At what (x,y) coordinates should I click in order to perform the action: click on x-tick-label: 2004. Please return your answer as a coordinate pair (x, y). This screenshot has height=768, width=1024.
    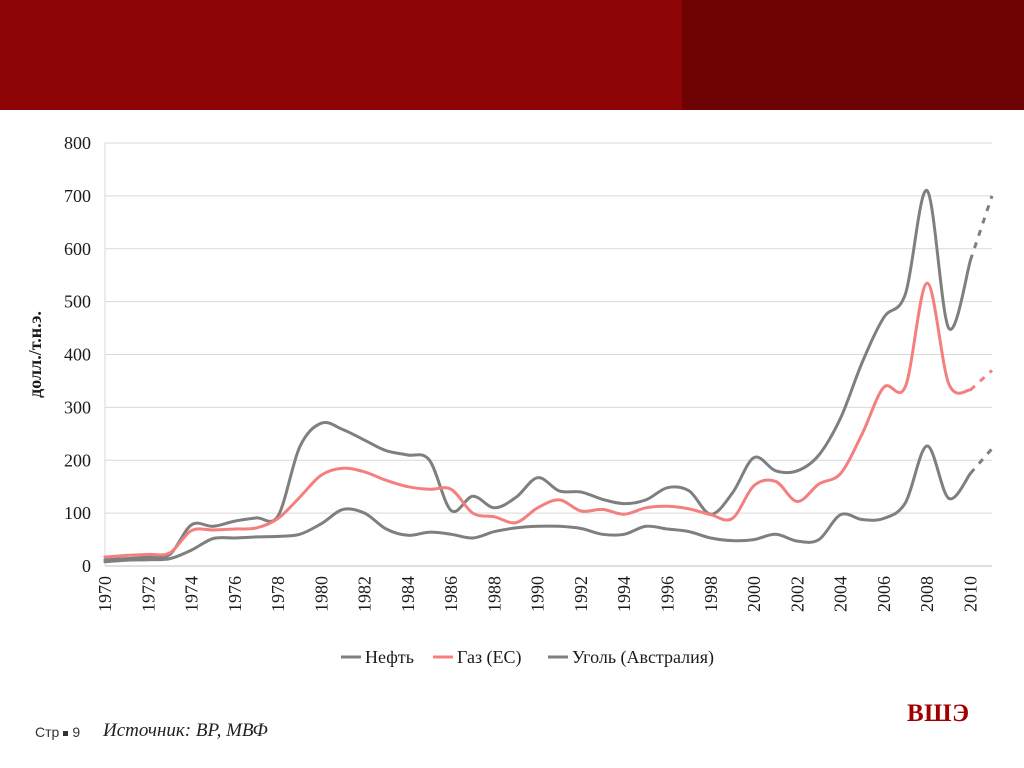
    Looking at the image, I should click on (841, 594).